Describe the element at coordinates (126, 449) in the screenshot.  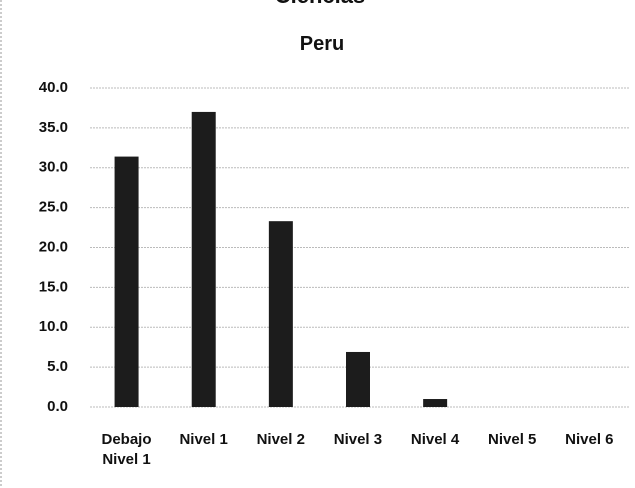
I see `x-tick-label: Debajo Nivel 1` at that location.